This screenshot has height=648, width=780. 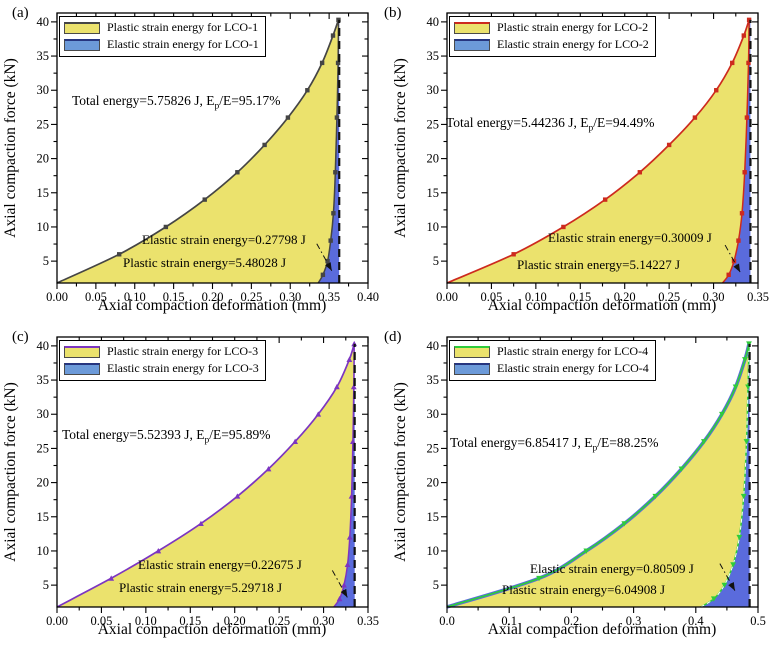 I want to click on total-energy-annotation: Total energy=5.75826 J, Ep/E=95.17%, so click(x=176, y=102).